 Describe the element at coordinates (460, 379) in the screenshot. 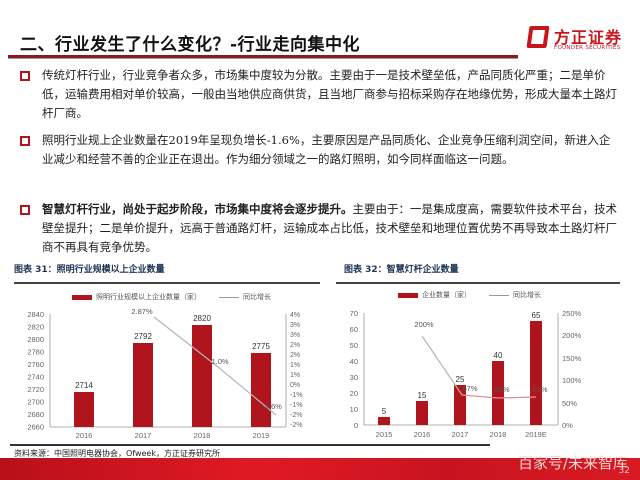

I see `svg-text: 25` at that location.